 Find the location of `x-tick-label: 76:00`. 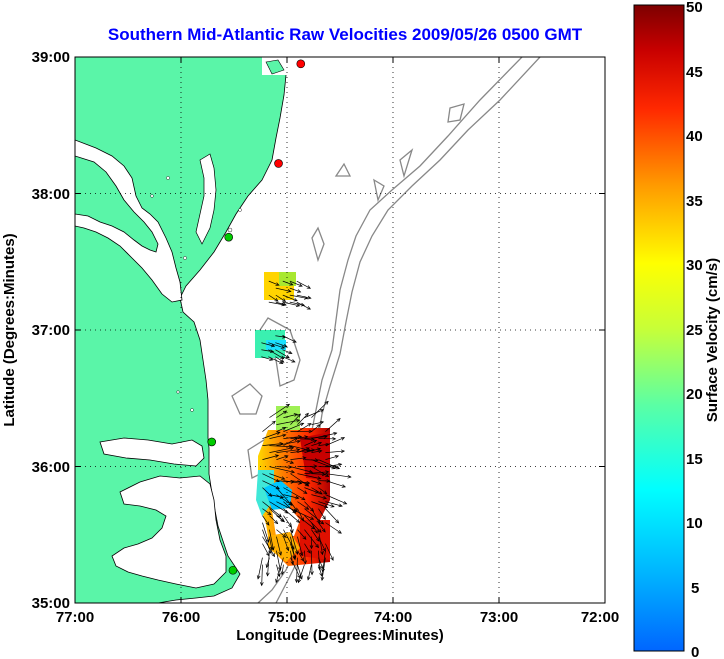

x-tick-label: 76:00 is located at coordinates (181, 617).